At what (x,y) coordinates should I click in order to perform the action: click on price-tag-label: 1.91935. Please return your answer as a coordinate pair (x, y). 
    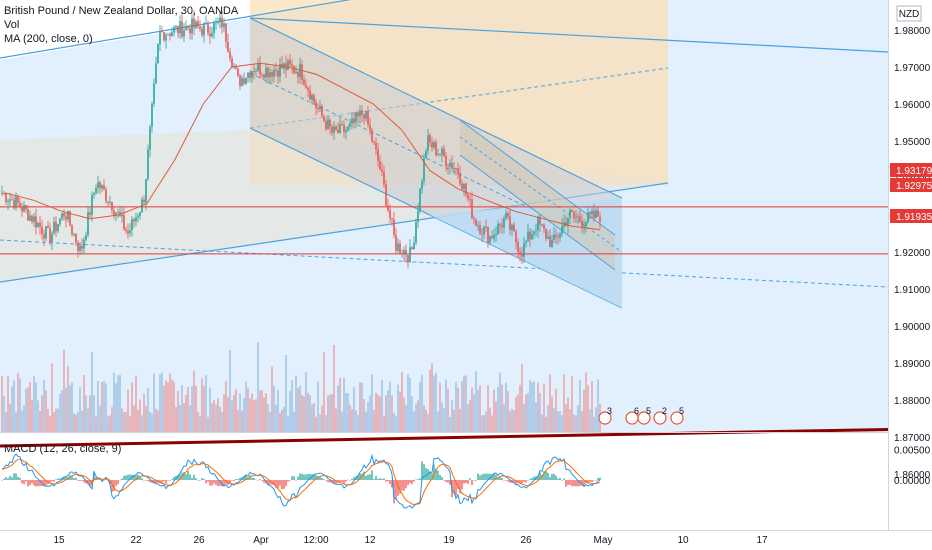
    Looking at the image, I should click on (914, 217).